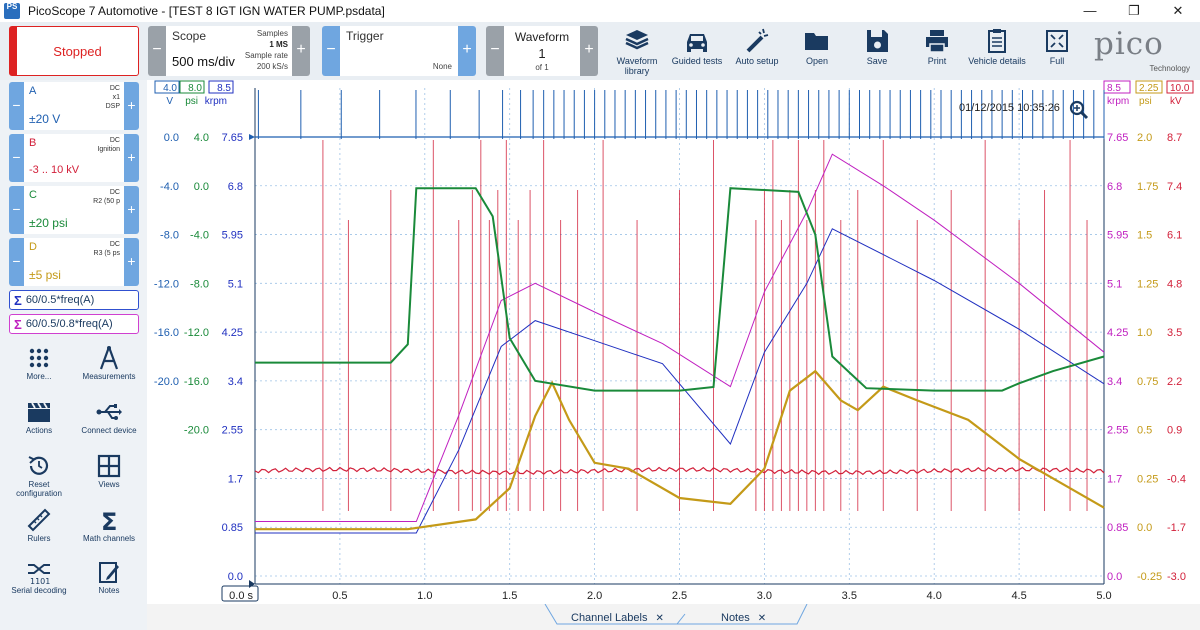 The width and height of the screenshot is (1200, 630). I want to click on zoom-icon, so click(1079, 110).